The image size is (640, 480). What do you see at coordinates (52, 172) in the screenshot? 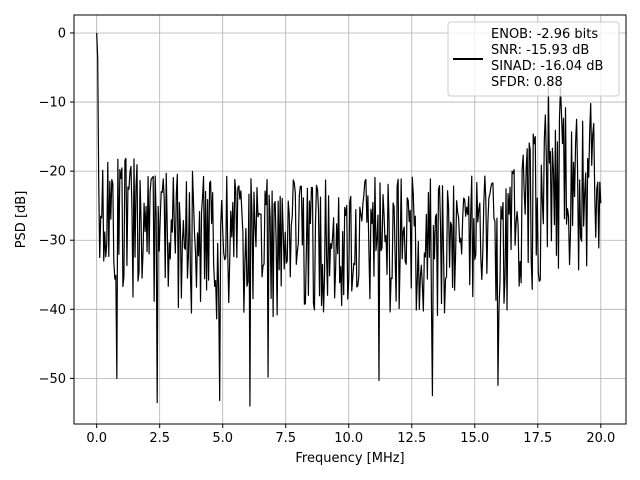
I see `y-tick-label: −20` at bounding box center [52, 172].